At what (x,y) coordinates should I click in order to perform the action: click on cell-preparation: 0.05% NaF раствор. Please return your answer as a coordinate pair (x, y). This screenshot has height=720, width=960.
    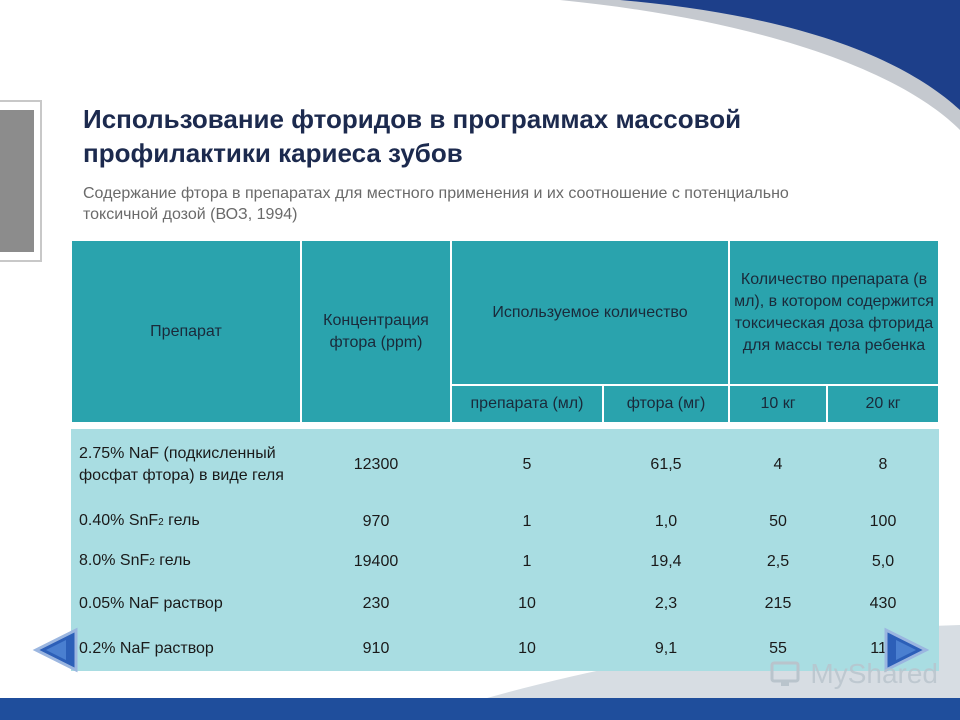
    Looking at the image, I should click on (186, 603).